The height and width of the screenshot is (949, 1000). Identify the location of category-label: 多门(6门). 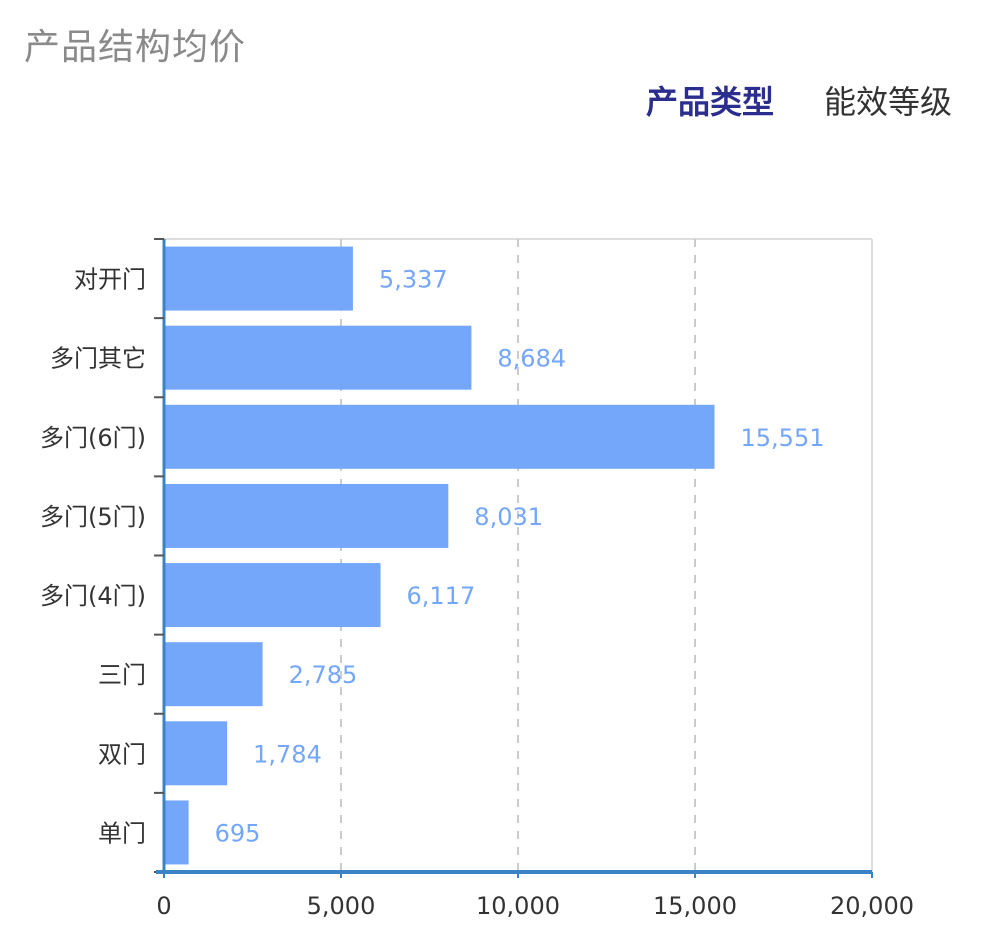
(93, 438).